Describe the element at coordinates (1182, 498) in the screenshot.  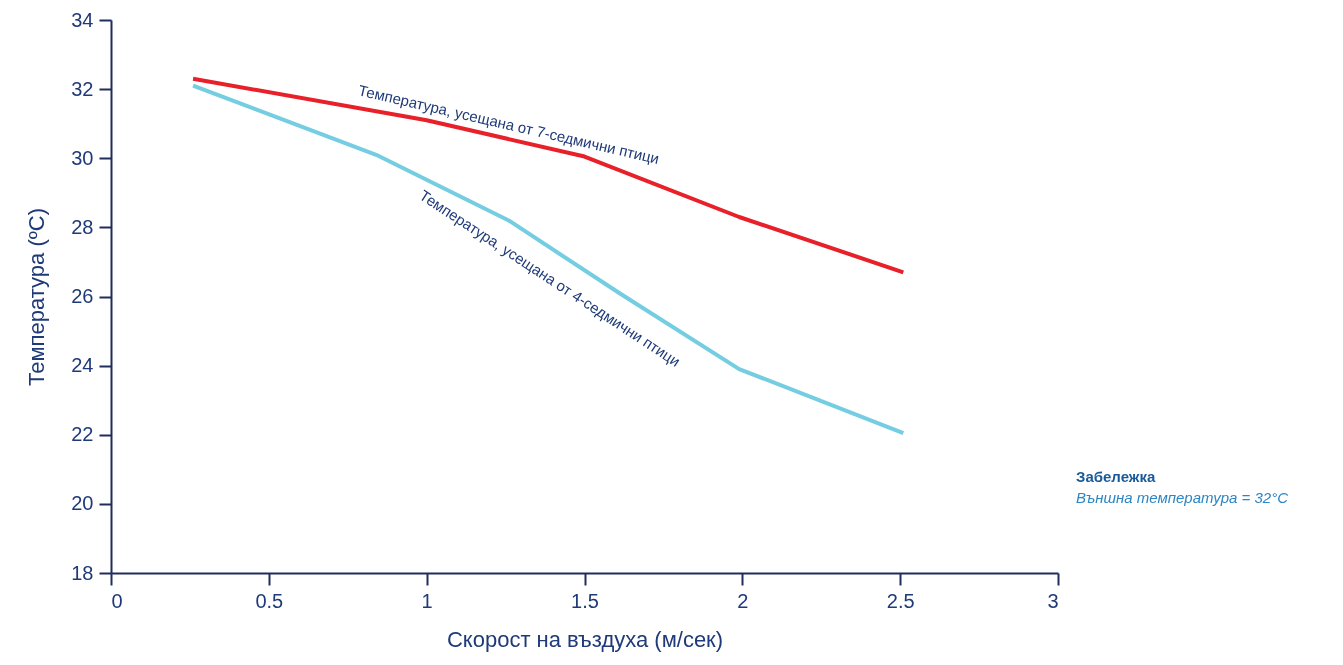
I see `text: Външна температура = 32°C` at that location.